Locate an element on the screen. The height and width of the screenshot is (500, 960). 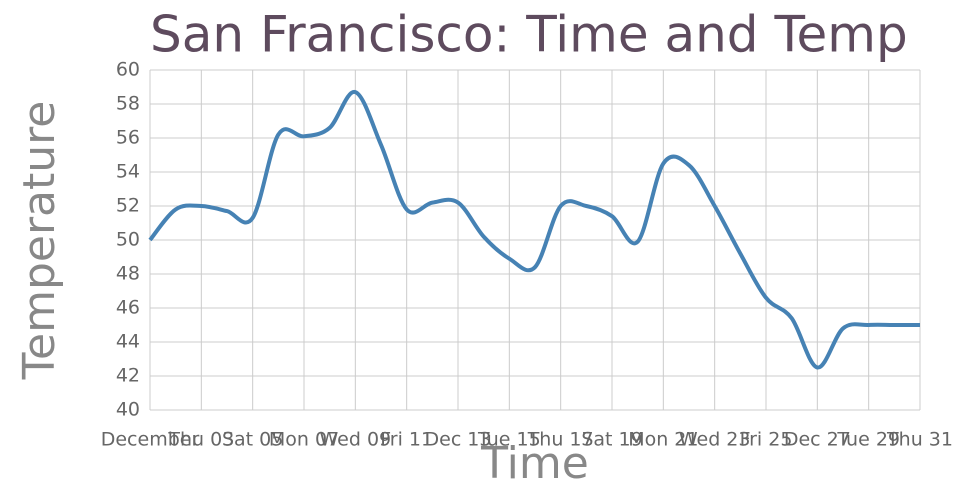
y-tick-label: 42 is located at coordinates (128, 376).